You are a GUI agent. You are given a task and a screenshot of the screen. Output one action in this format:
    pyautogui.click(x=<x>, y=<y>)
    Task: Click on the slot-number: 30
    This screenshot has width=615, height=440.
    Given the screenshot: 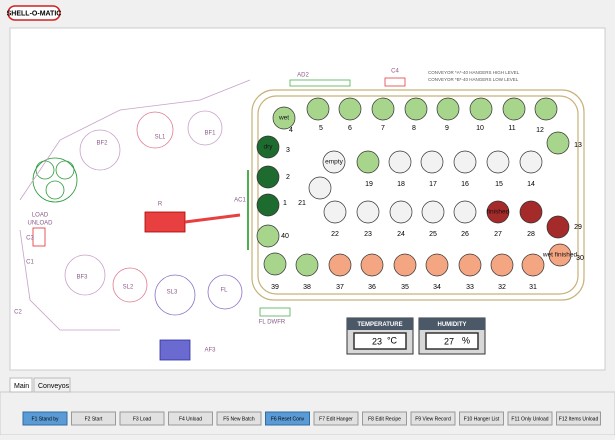 What is the action you would take?
    pyautogui.click(x=580, y=258)
    